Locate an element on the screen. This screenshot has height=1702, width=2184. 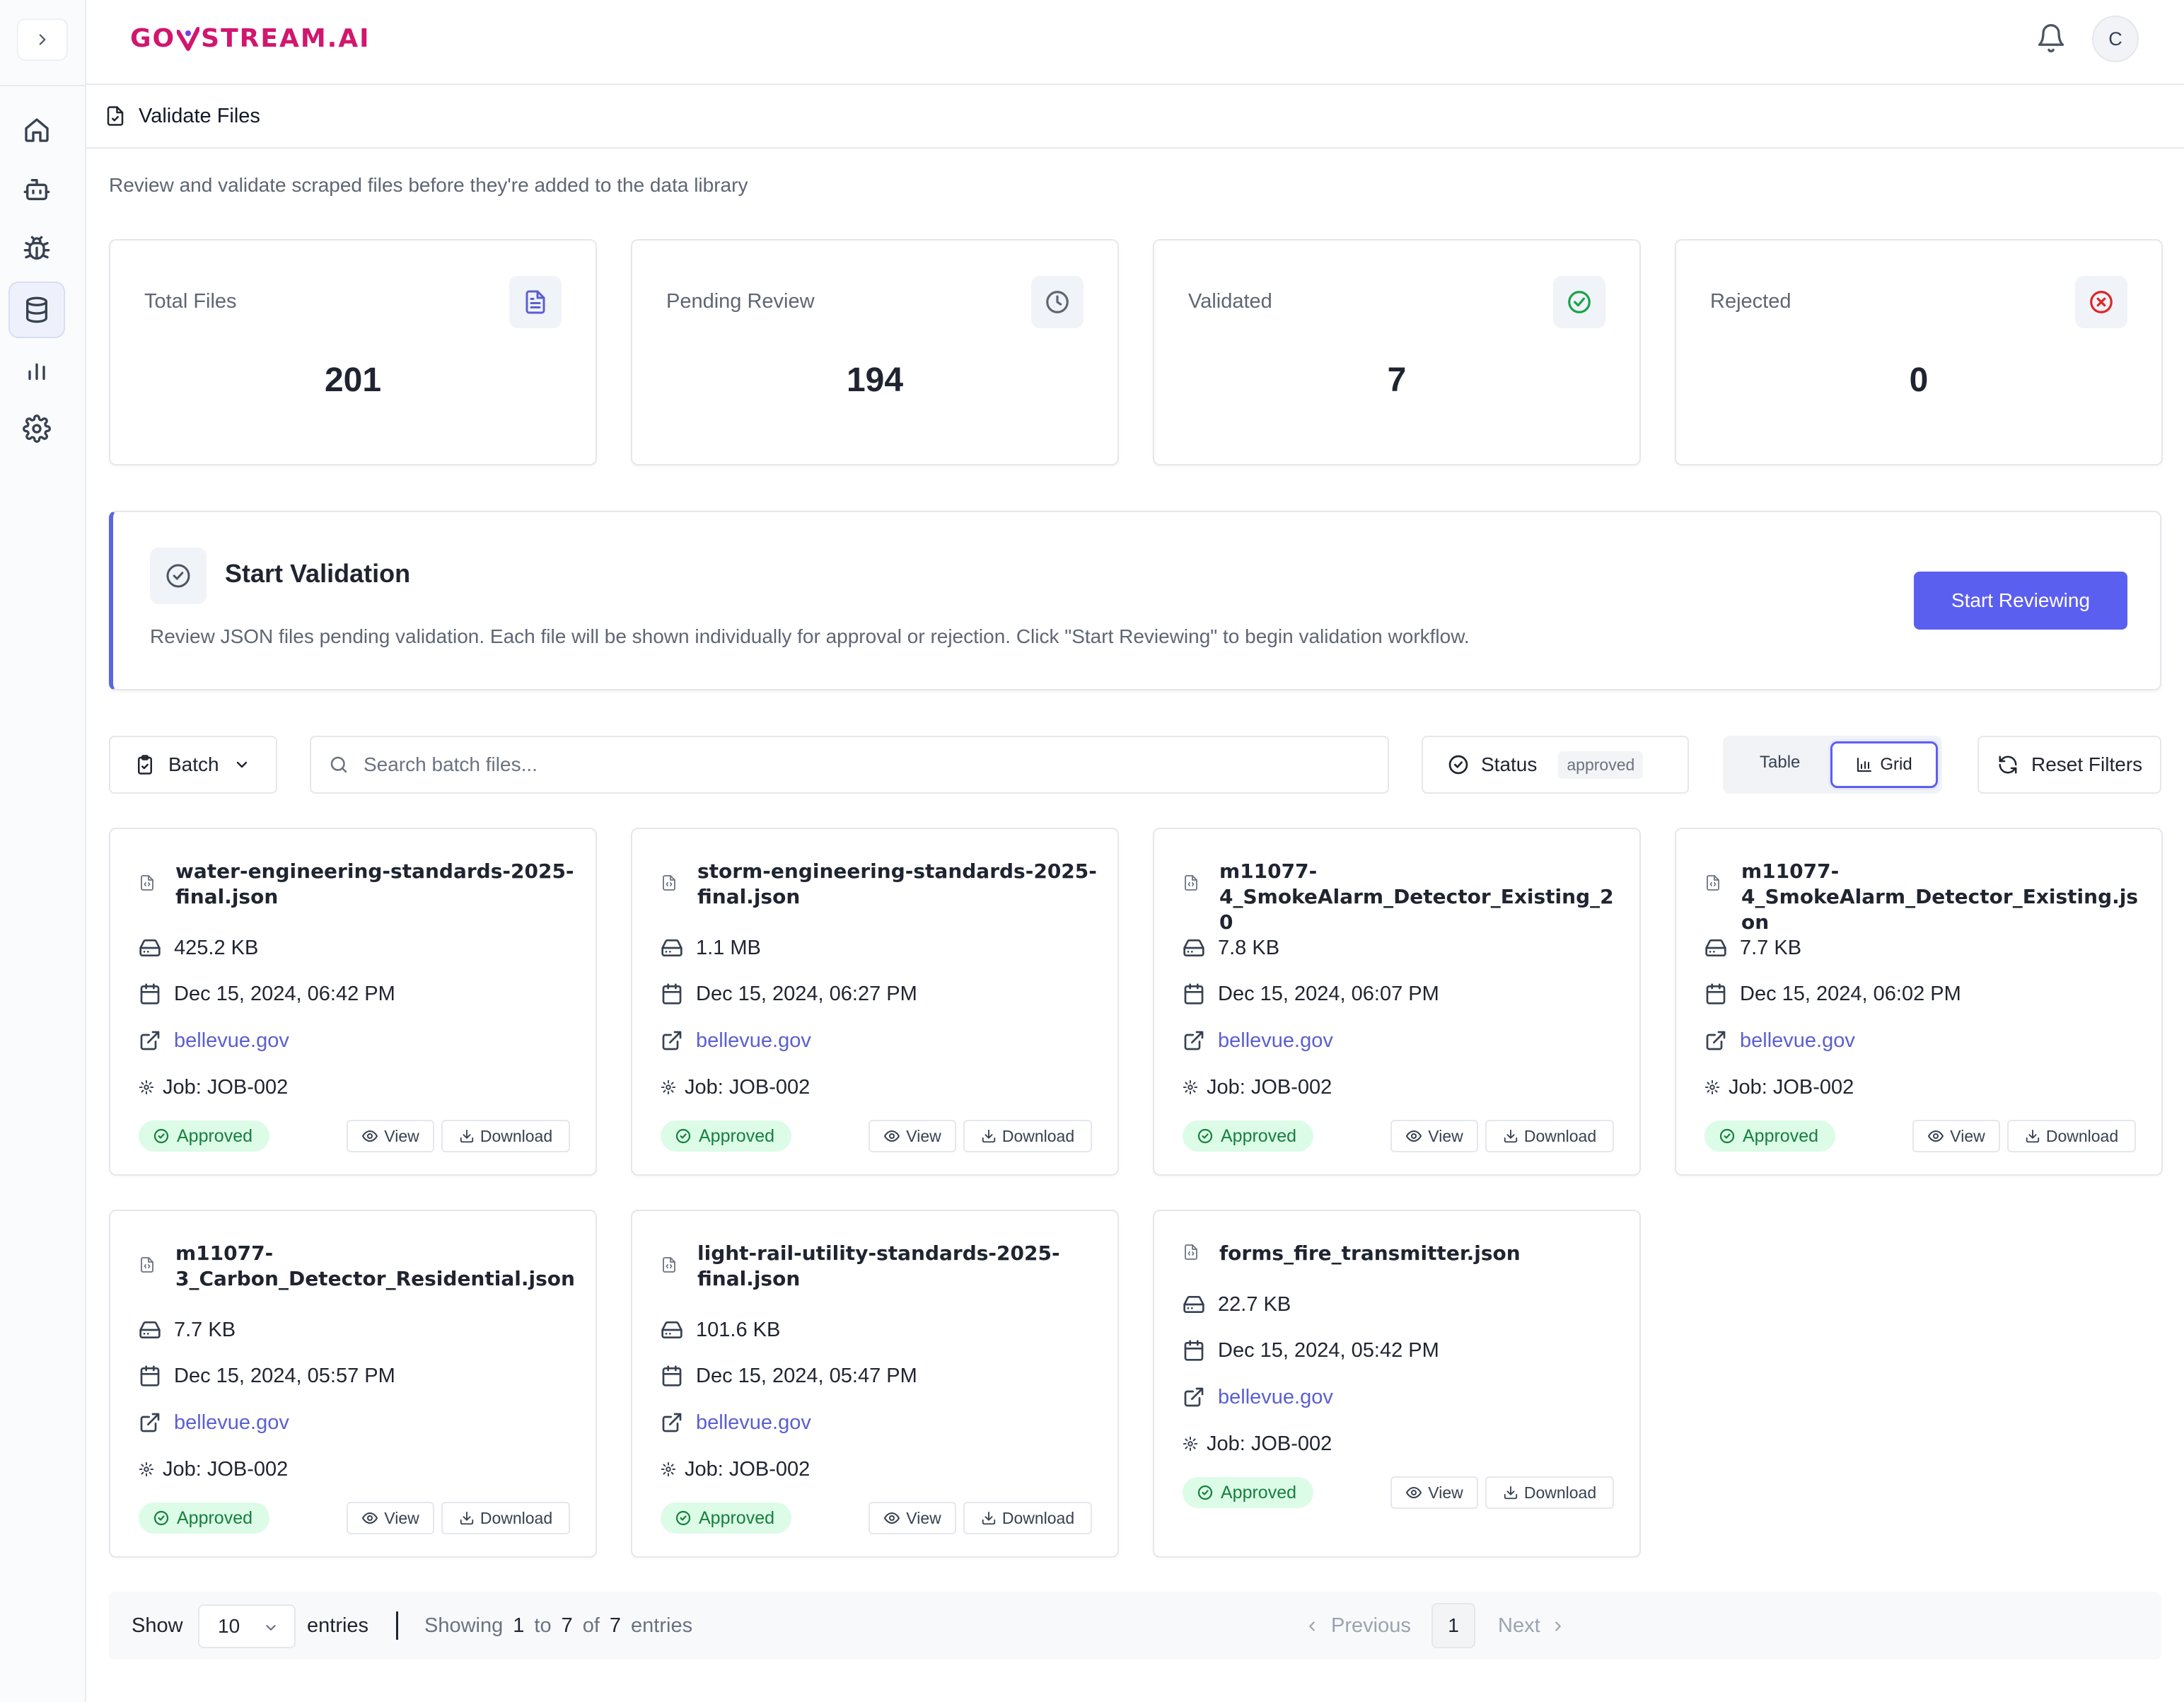
stat-card-total-files: Total Files 201 is located at coordinates (353, 352).